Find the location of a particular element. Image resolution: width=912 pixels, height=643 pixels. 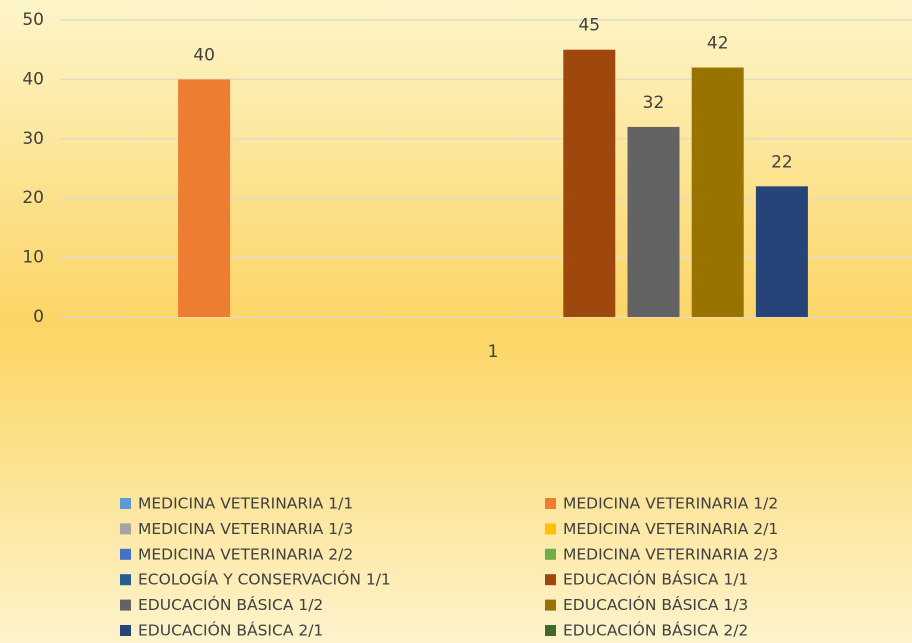

data-label: 42 is located at coordinates (718, 44).